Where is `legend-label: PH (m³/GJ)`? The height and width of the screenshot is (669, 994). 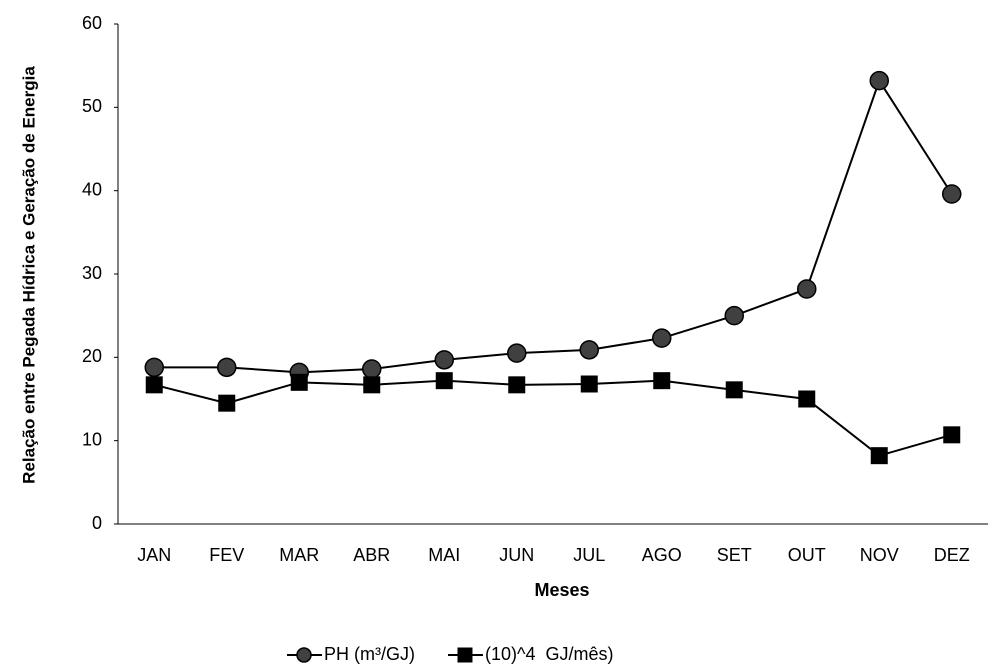 legend-label: PH (m³/GJ) is located at coordinates (369, 654).